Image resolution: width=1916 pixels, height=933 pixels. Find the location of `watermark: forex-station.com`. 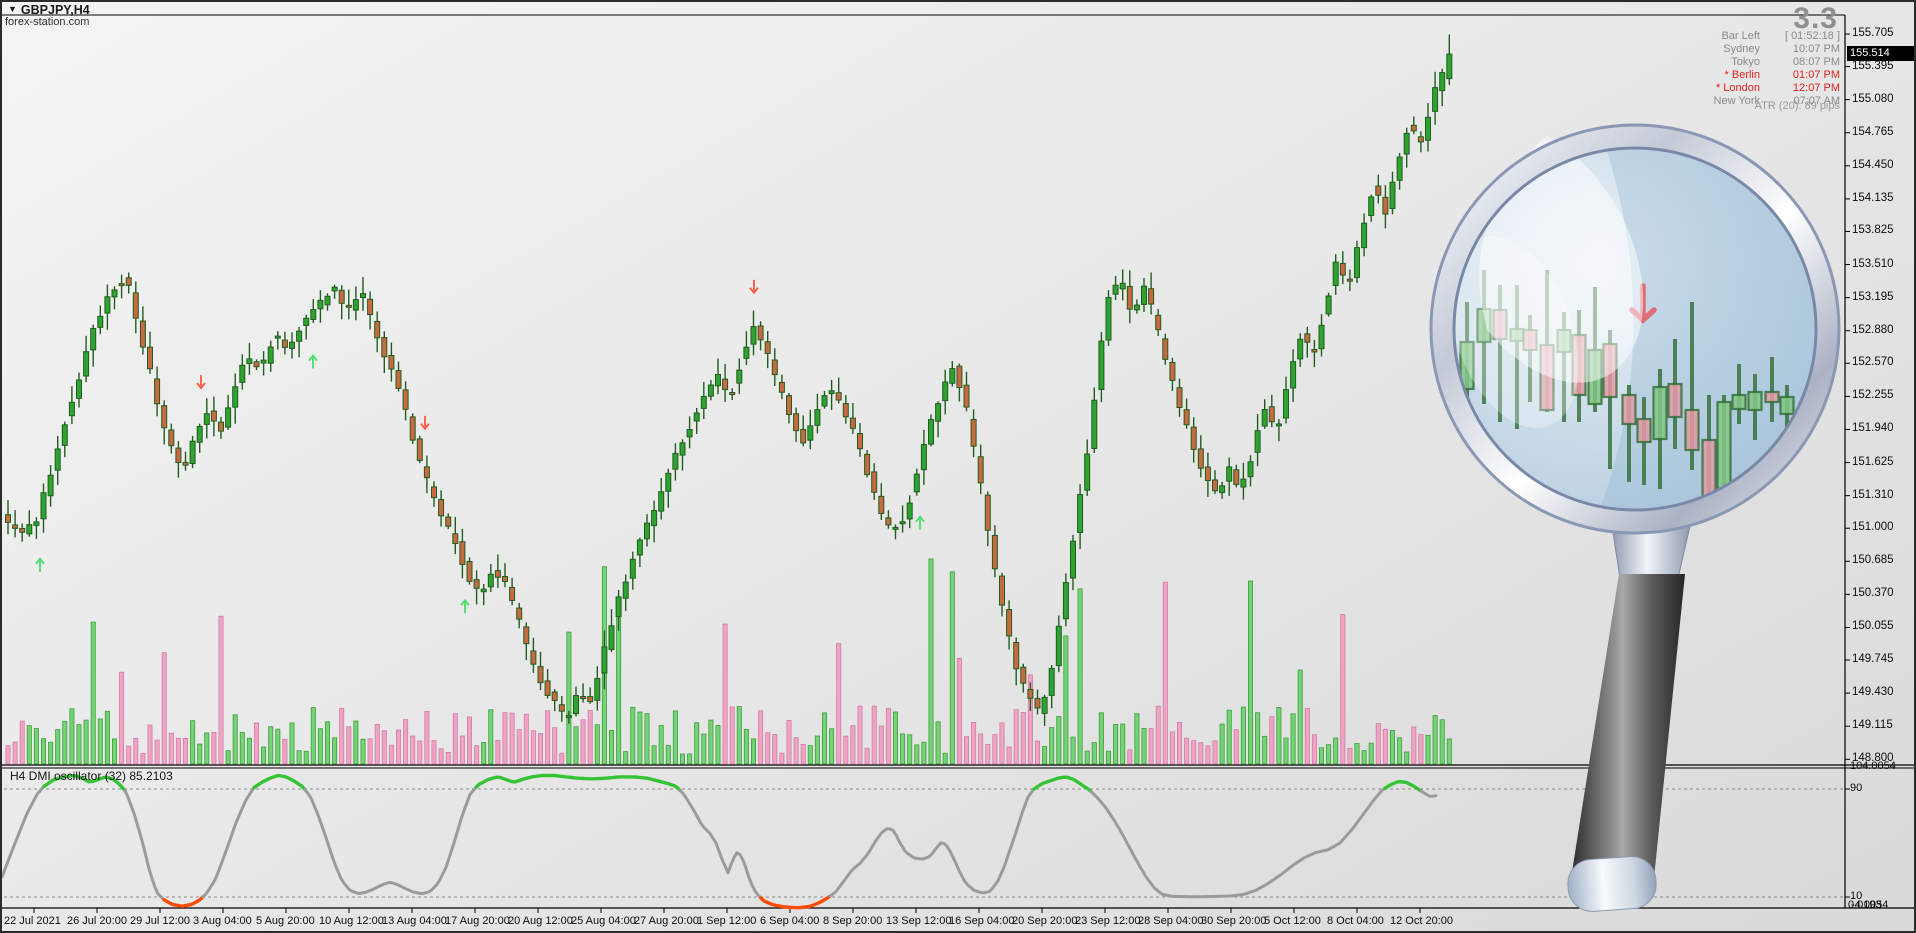

watermark: forex-station.com is located at coordinates (47, 22).